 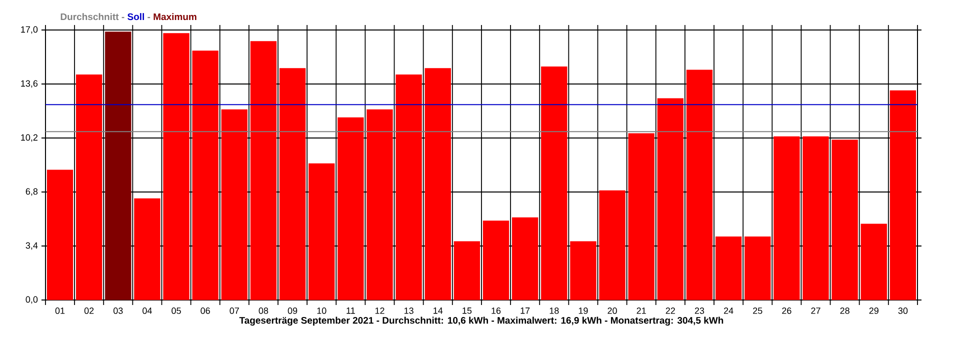 I want to click on x-tick-label: 30, so click(x=903, y=311).